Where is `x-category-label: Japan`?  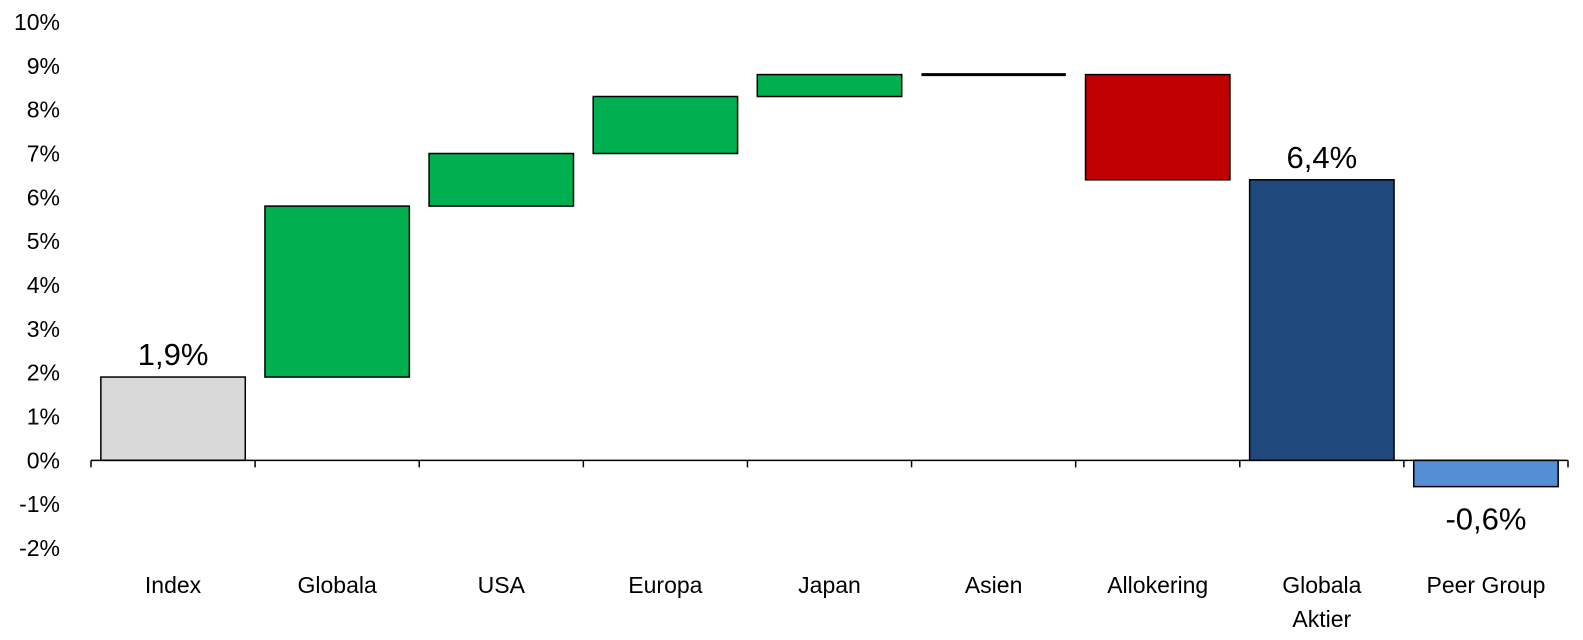
x-category-label: Japan is located at coordinates (829, 585).